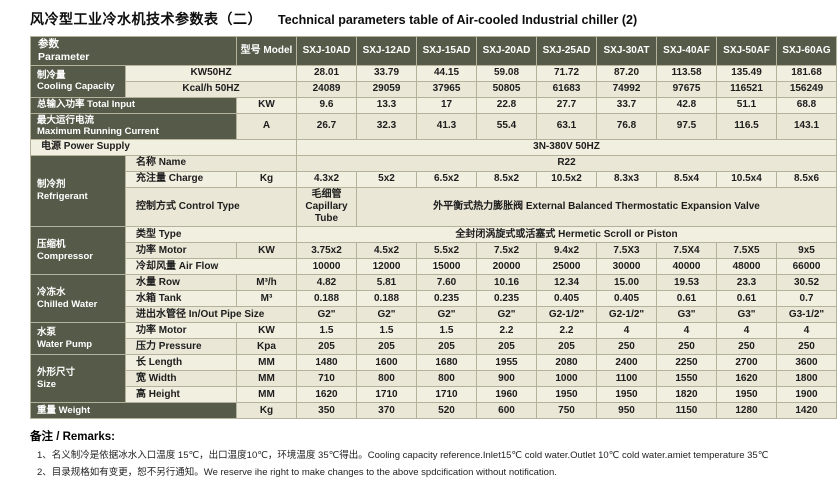 The image size is (840, 493). I want to click on value-cell: 20000, so click(506, 267).